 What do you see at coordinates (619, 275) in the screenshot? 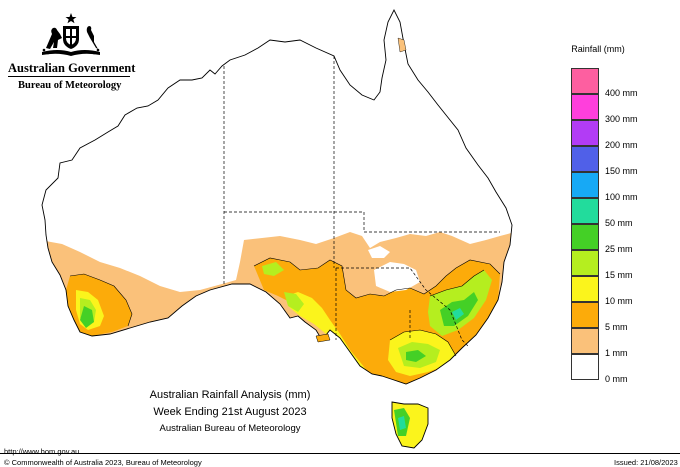
I see `legend-label: 15 mm` at bounding box center [619, 275].